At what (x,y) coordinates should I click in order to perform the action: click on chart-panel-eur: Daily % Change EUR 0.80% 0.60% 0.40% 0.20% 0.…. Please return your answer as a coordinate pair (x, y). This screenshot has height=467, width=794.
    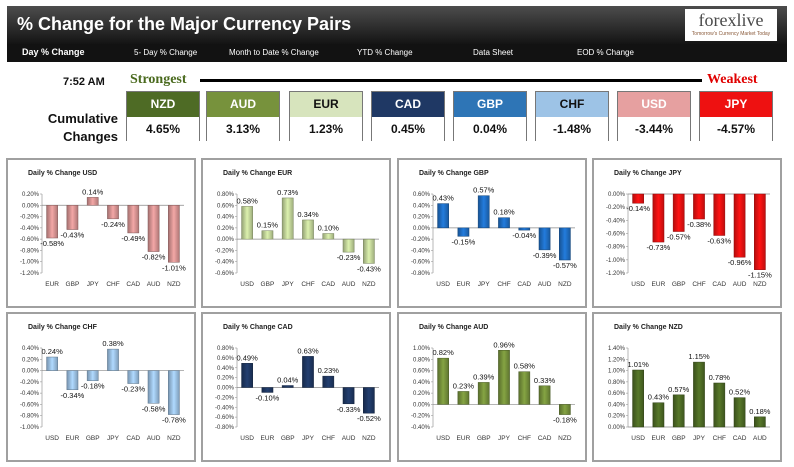
    Looking at the image, I should click on (296, 233).